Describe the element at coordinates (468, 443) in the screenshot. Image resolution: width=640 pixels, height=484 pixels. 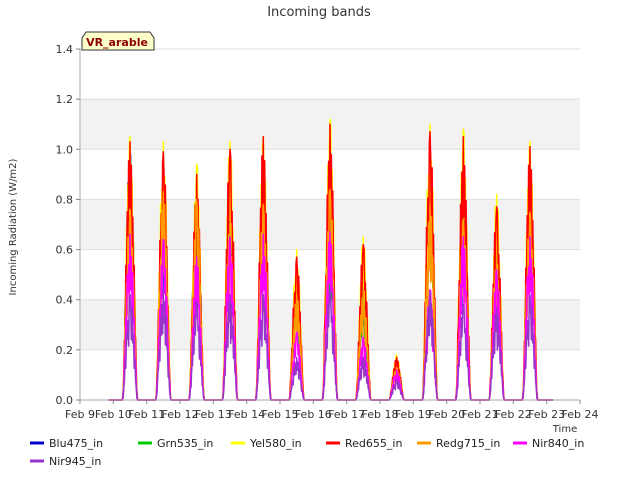
I see `legend-label-Redg715_in: Redg715_in` at that location.